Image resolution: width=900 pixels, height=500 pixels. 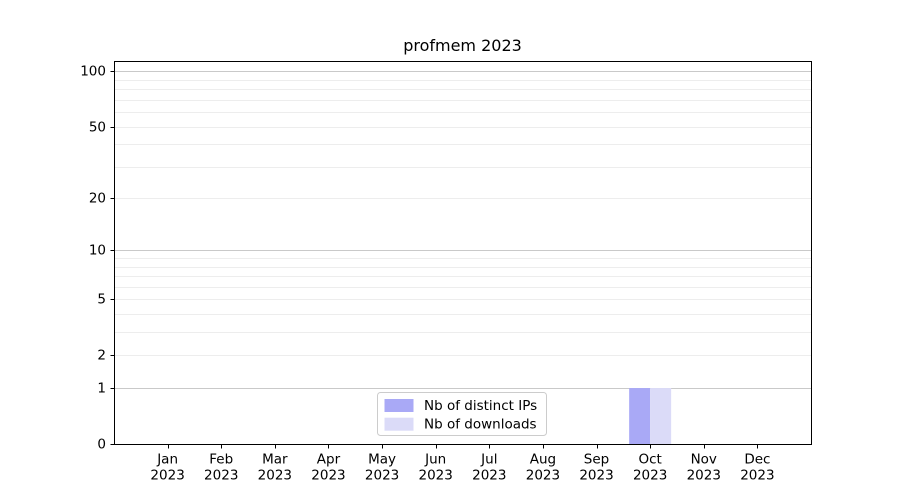 I want to click on x-tick-label-month: Mar, so click(x=275, y=460).